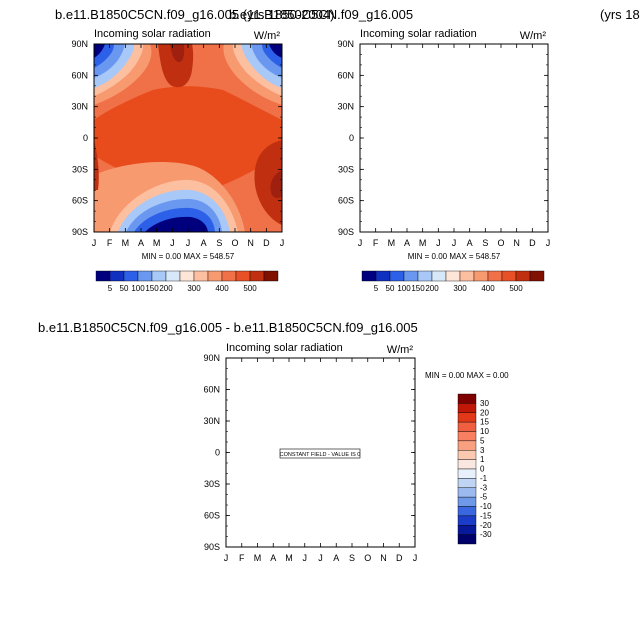 The height and width of the screenshot is (640, 640). What do you see at coordinates (484, 422) in the screenshot?
I see `colorbar-label: 15` at bounding box center [484, 422].